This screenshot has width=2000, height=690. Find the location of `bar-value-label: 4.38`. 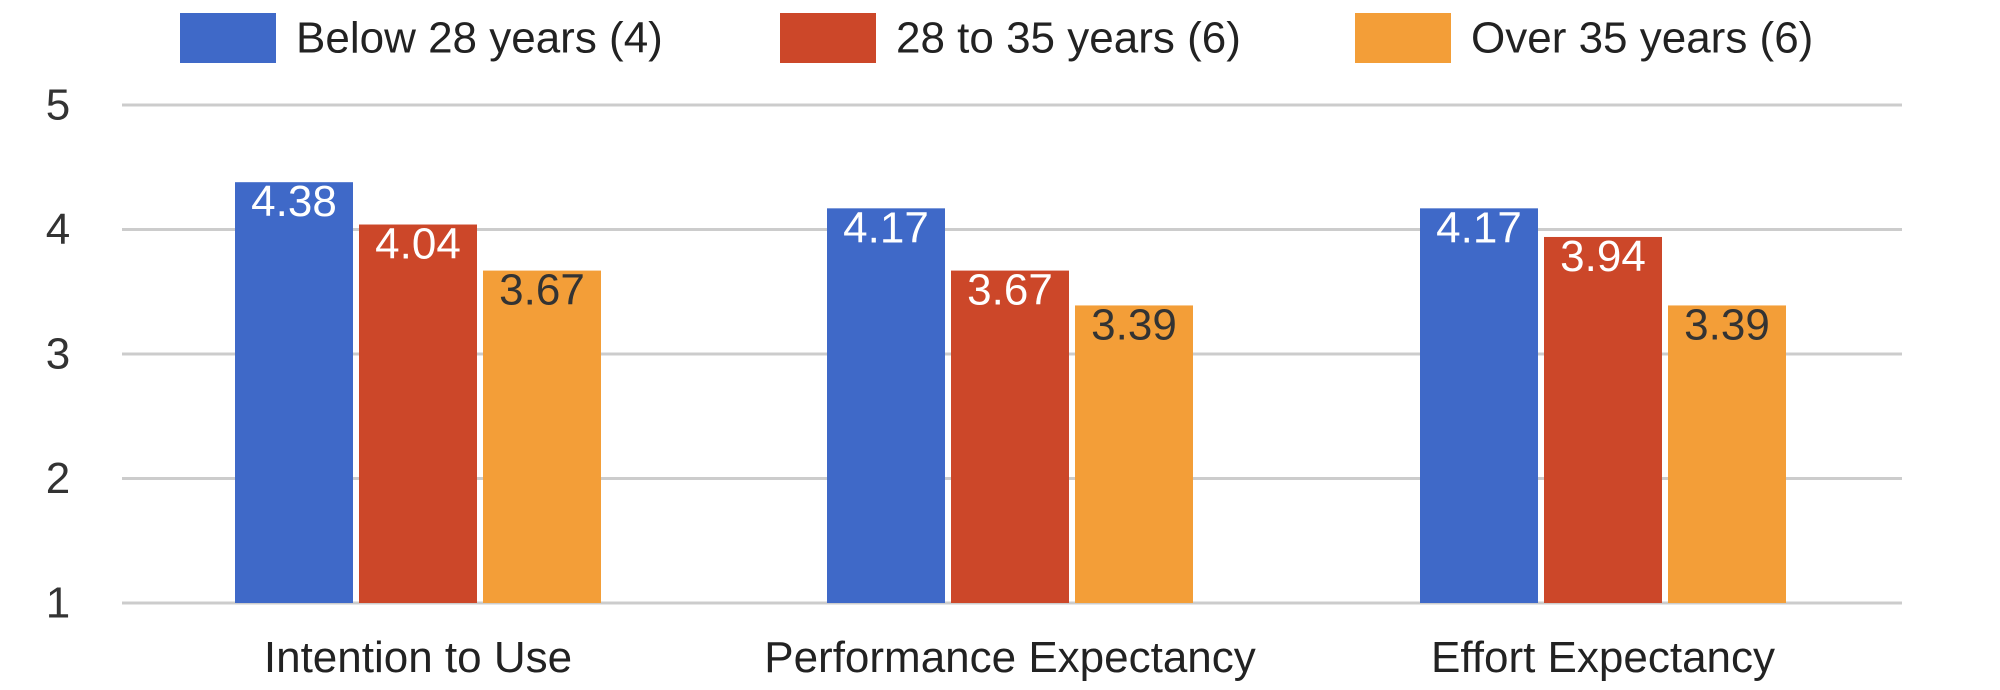

bar-value-label: 4.38 is located at coordinates (294, 201).